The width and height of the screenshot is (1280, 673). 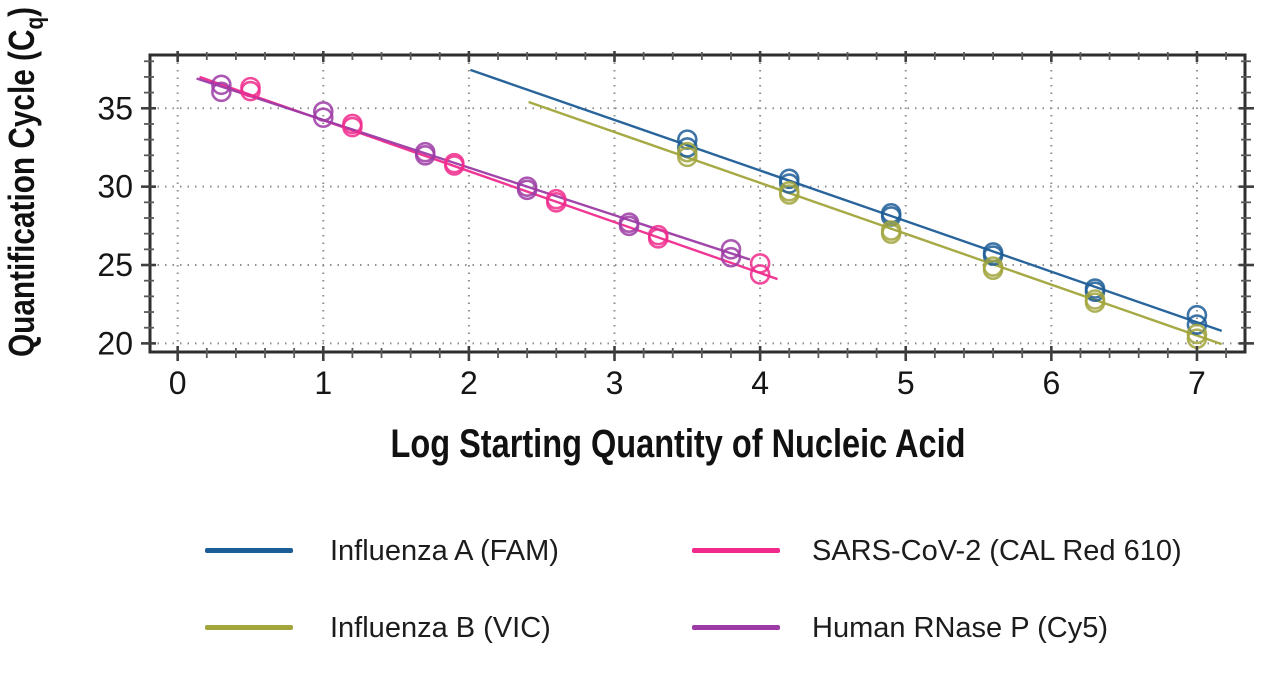 What do you see at coordinates (1051, 383) in the screenshot?
I see `x-tick-label: 6` at bounding box center [1051, 383].